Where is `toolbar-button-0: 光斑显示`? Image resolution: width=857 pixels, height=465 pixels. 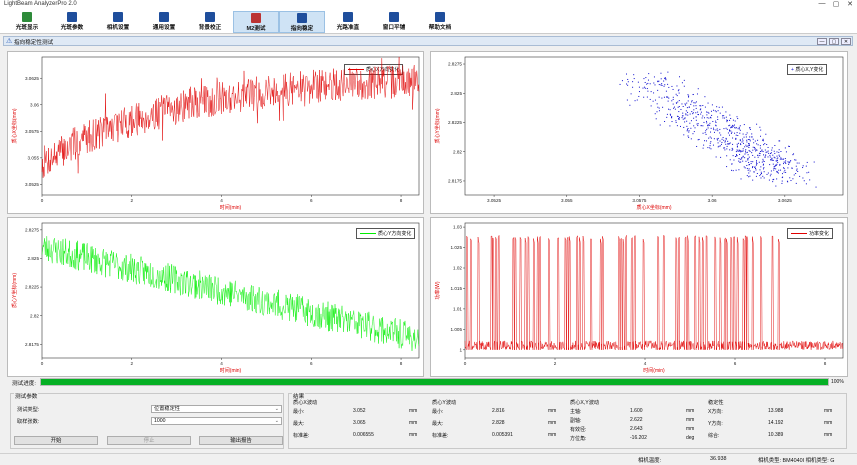 toolbar-button-0: 光斑显示 is located at coordinates (27, 22).